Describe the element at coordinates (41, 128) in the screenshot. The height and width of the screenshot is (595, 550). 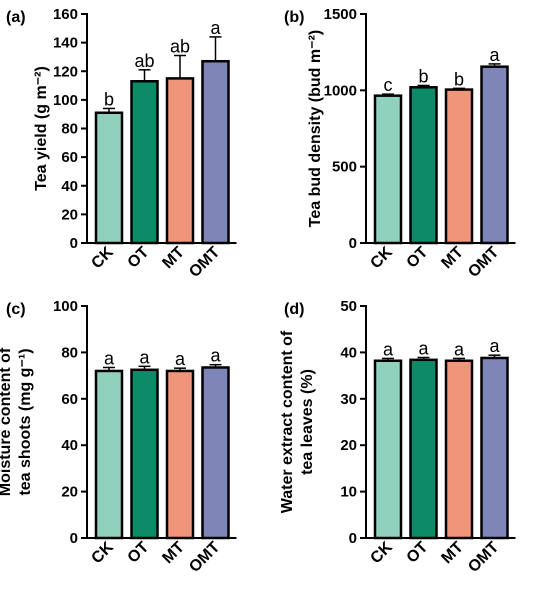
I see `y-axis-title: Tea yield (g m⁻²)` at that location.